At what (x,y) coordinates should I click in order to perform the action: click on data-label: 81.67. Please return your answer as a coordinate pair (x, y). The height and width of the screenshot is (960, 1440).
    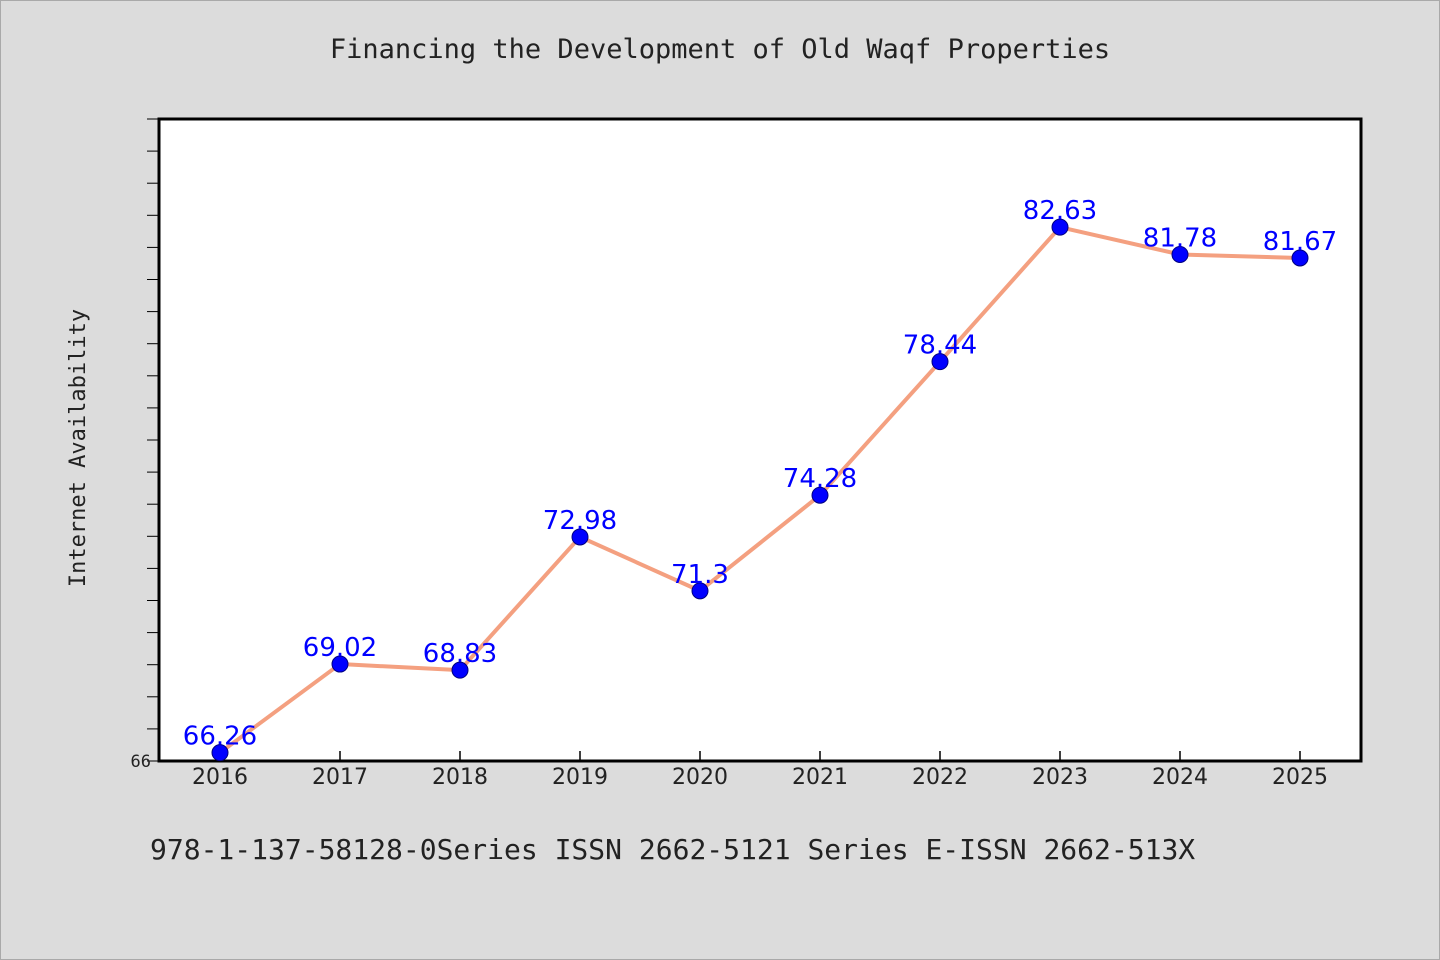
    Looking at the image, I should click on (1300, 242).